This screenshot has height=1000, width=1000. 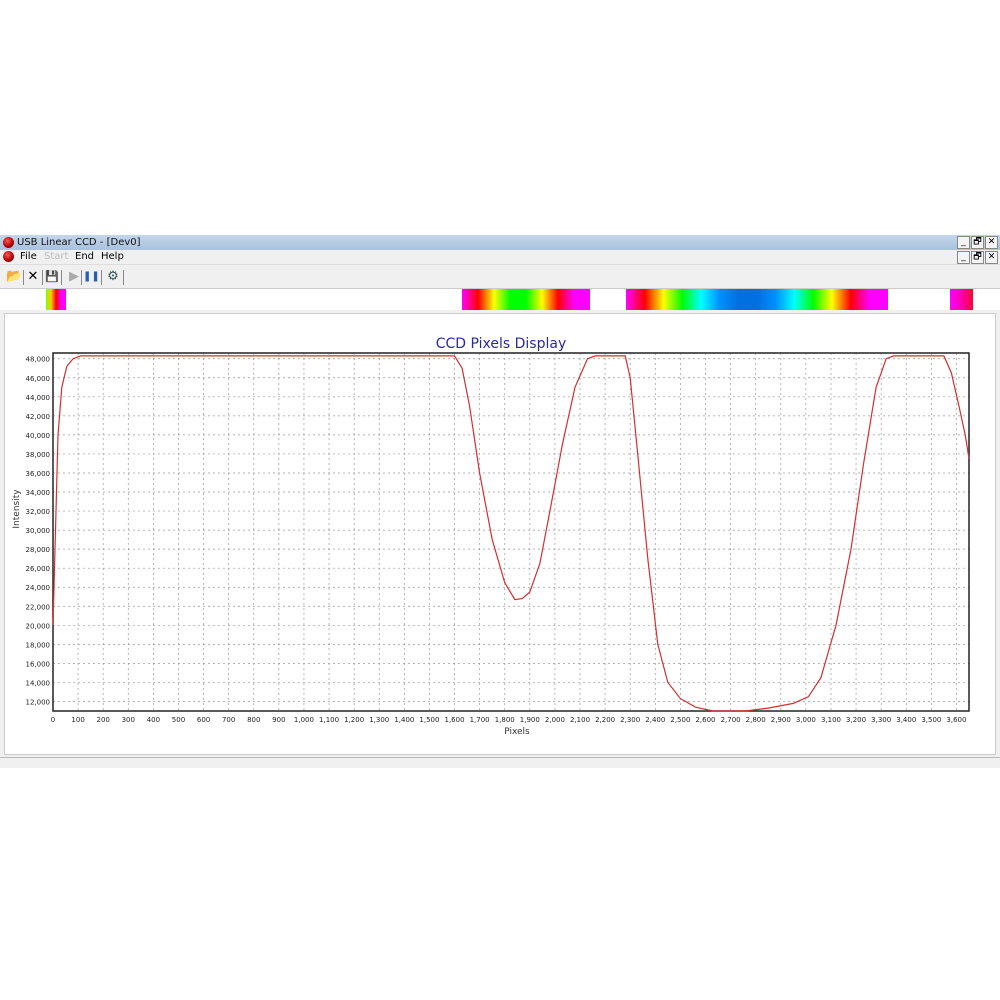 What do you see at coordinates (113, 276) in the screenshot?
I see `device-settings-icon: ⚙` at bounding box center [113, 276].